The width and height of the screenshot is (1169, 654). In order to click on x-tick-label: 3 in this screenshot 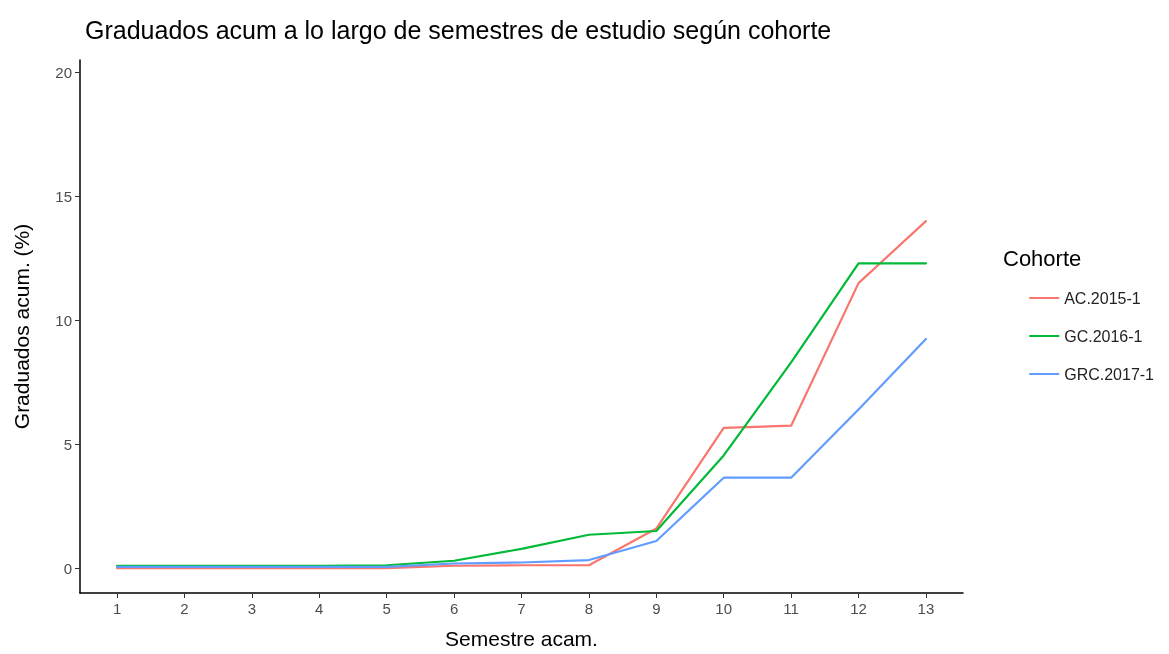, I will do `click(252, 608)`.